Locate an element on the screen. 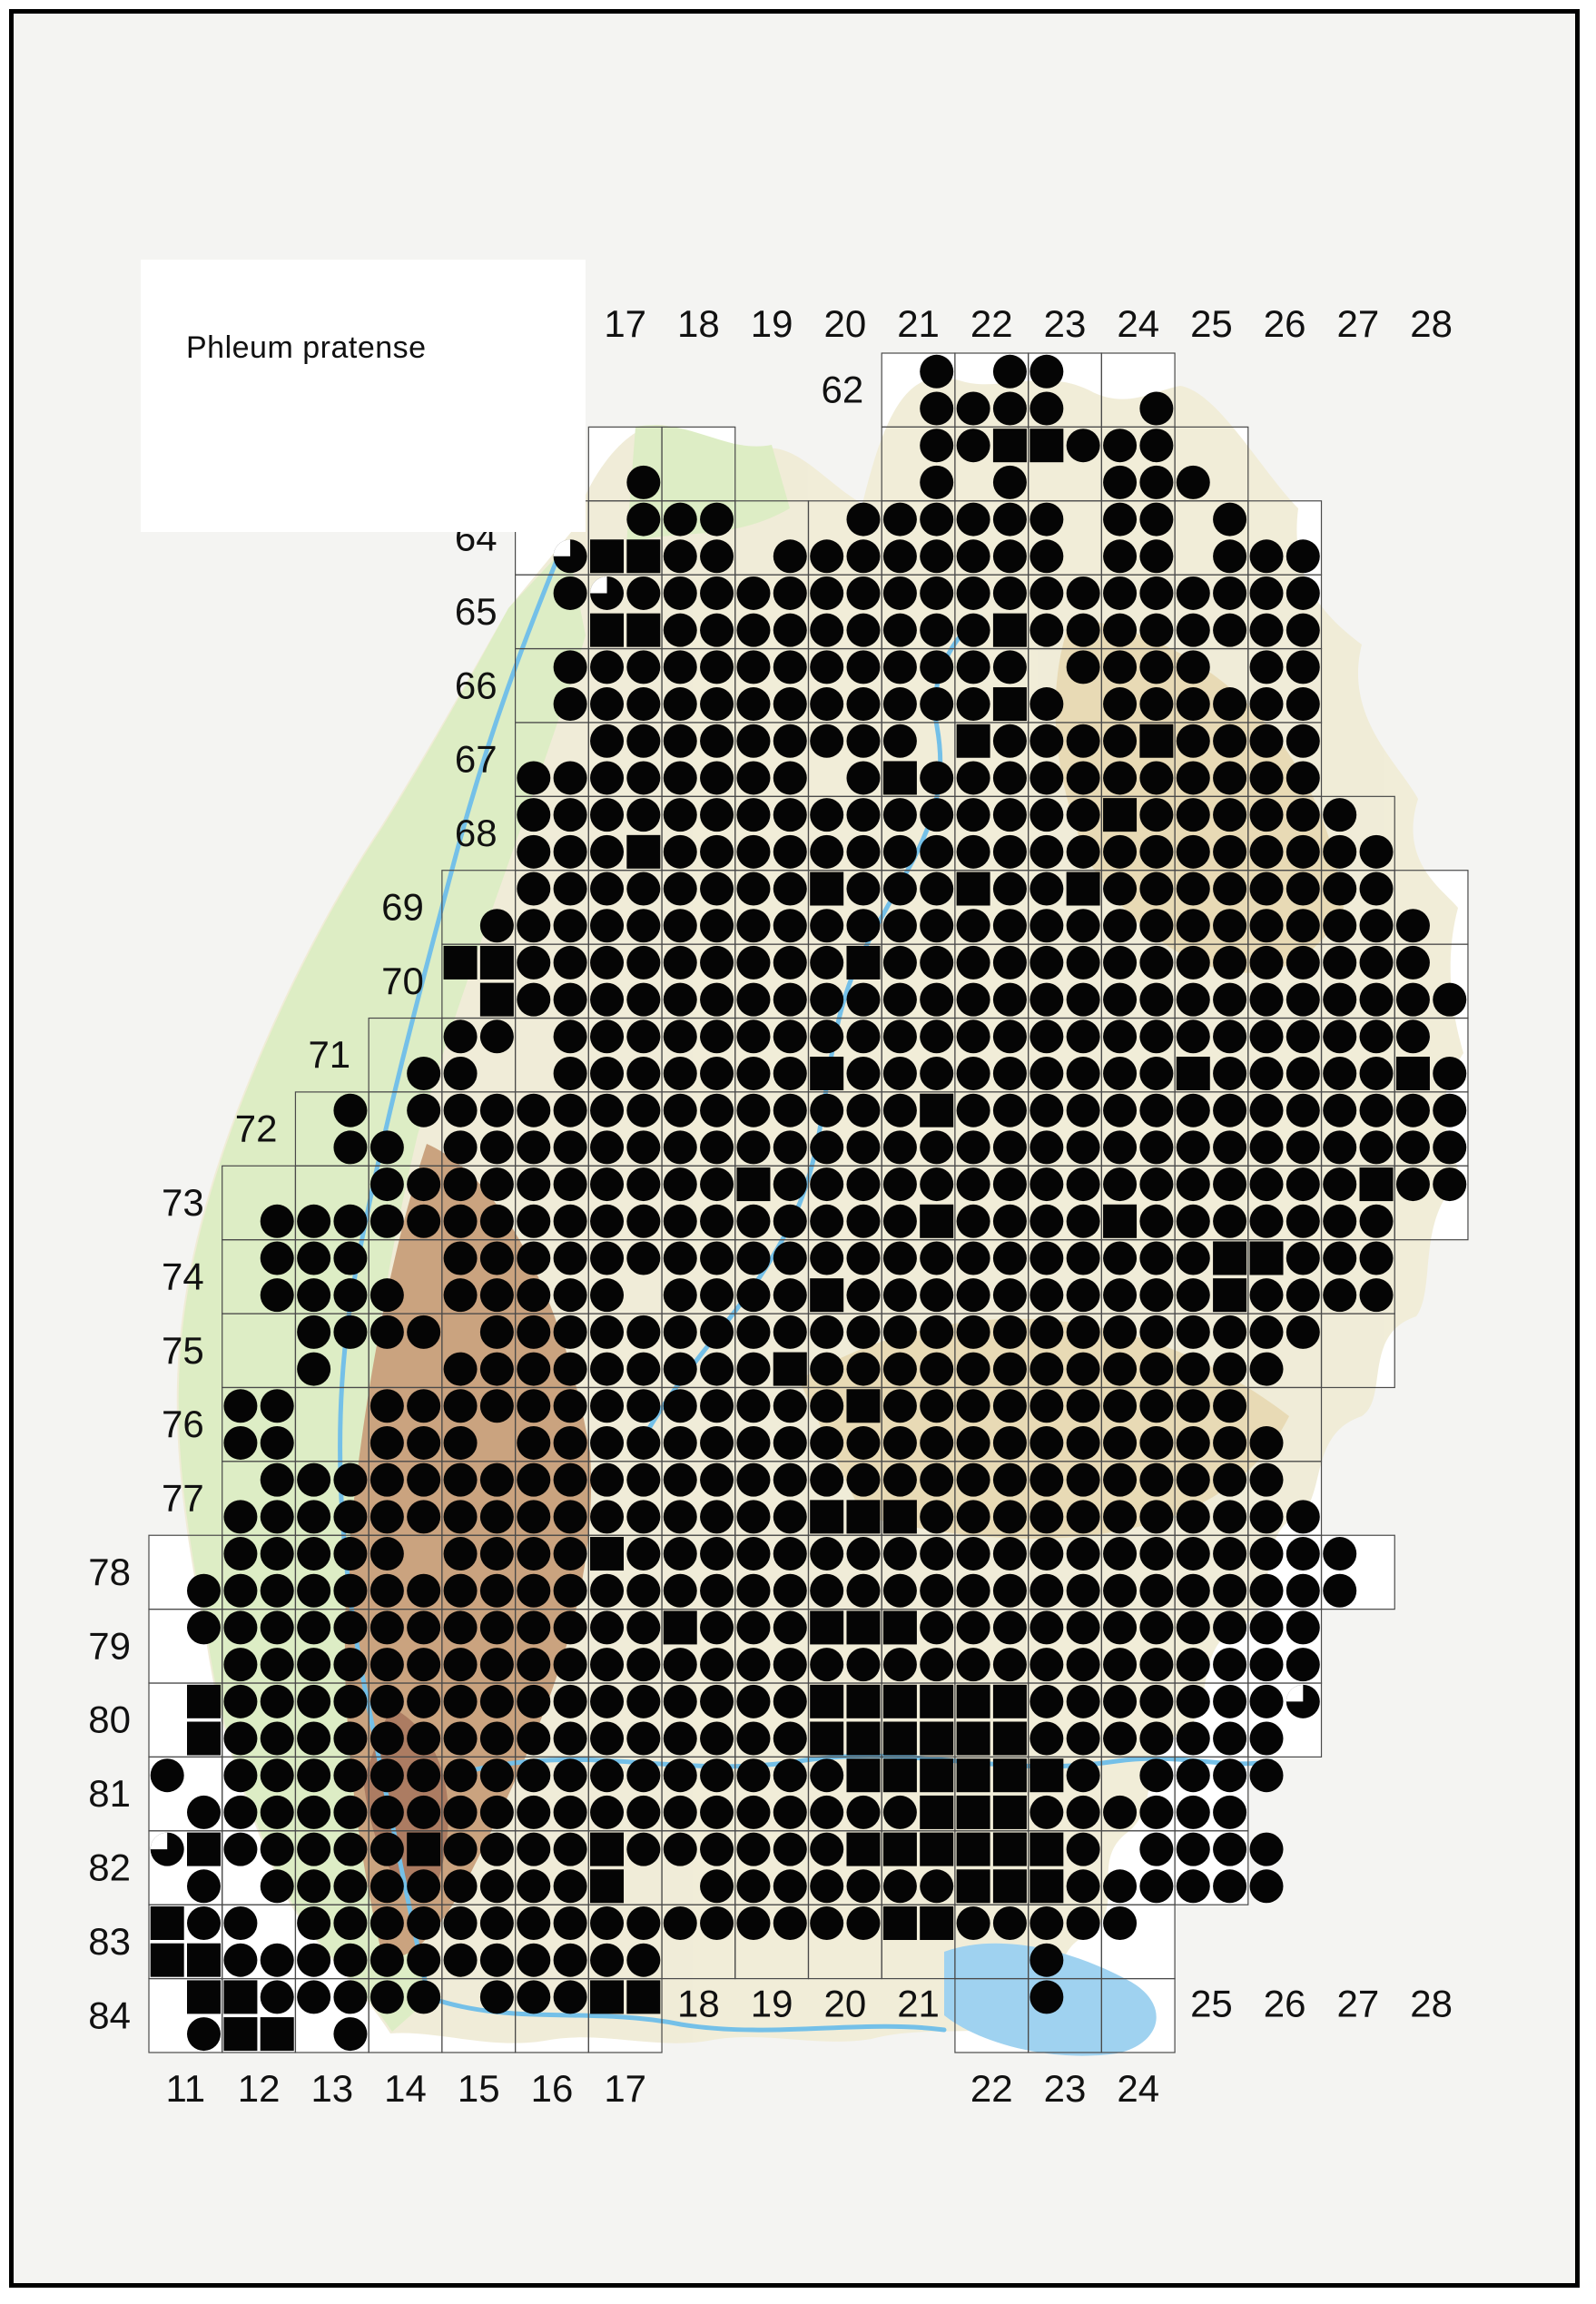 The image size is (1596, 2304). col-label-top: 17 is located at coordinates (625, 323).